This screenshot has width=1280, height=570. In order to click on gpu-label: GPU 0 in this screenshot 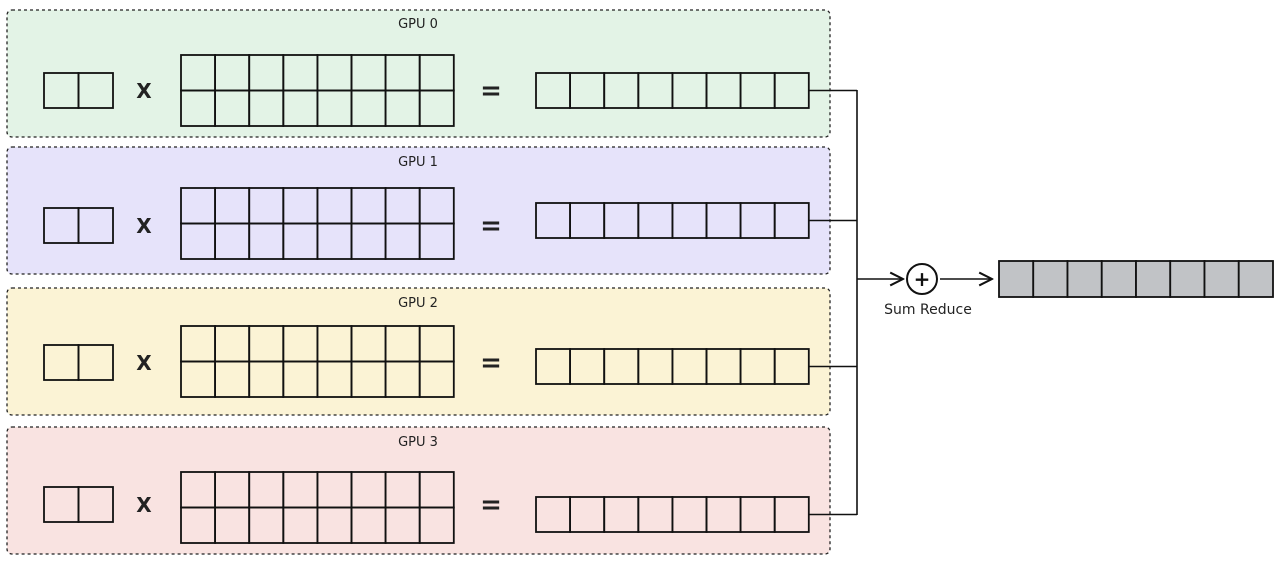, I will do `click(418, 24)`.